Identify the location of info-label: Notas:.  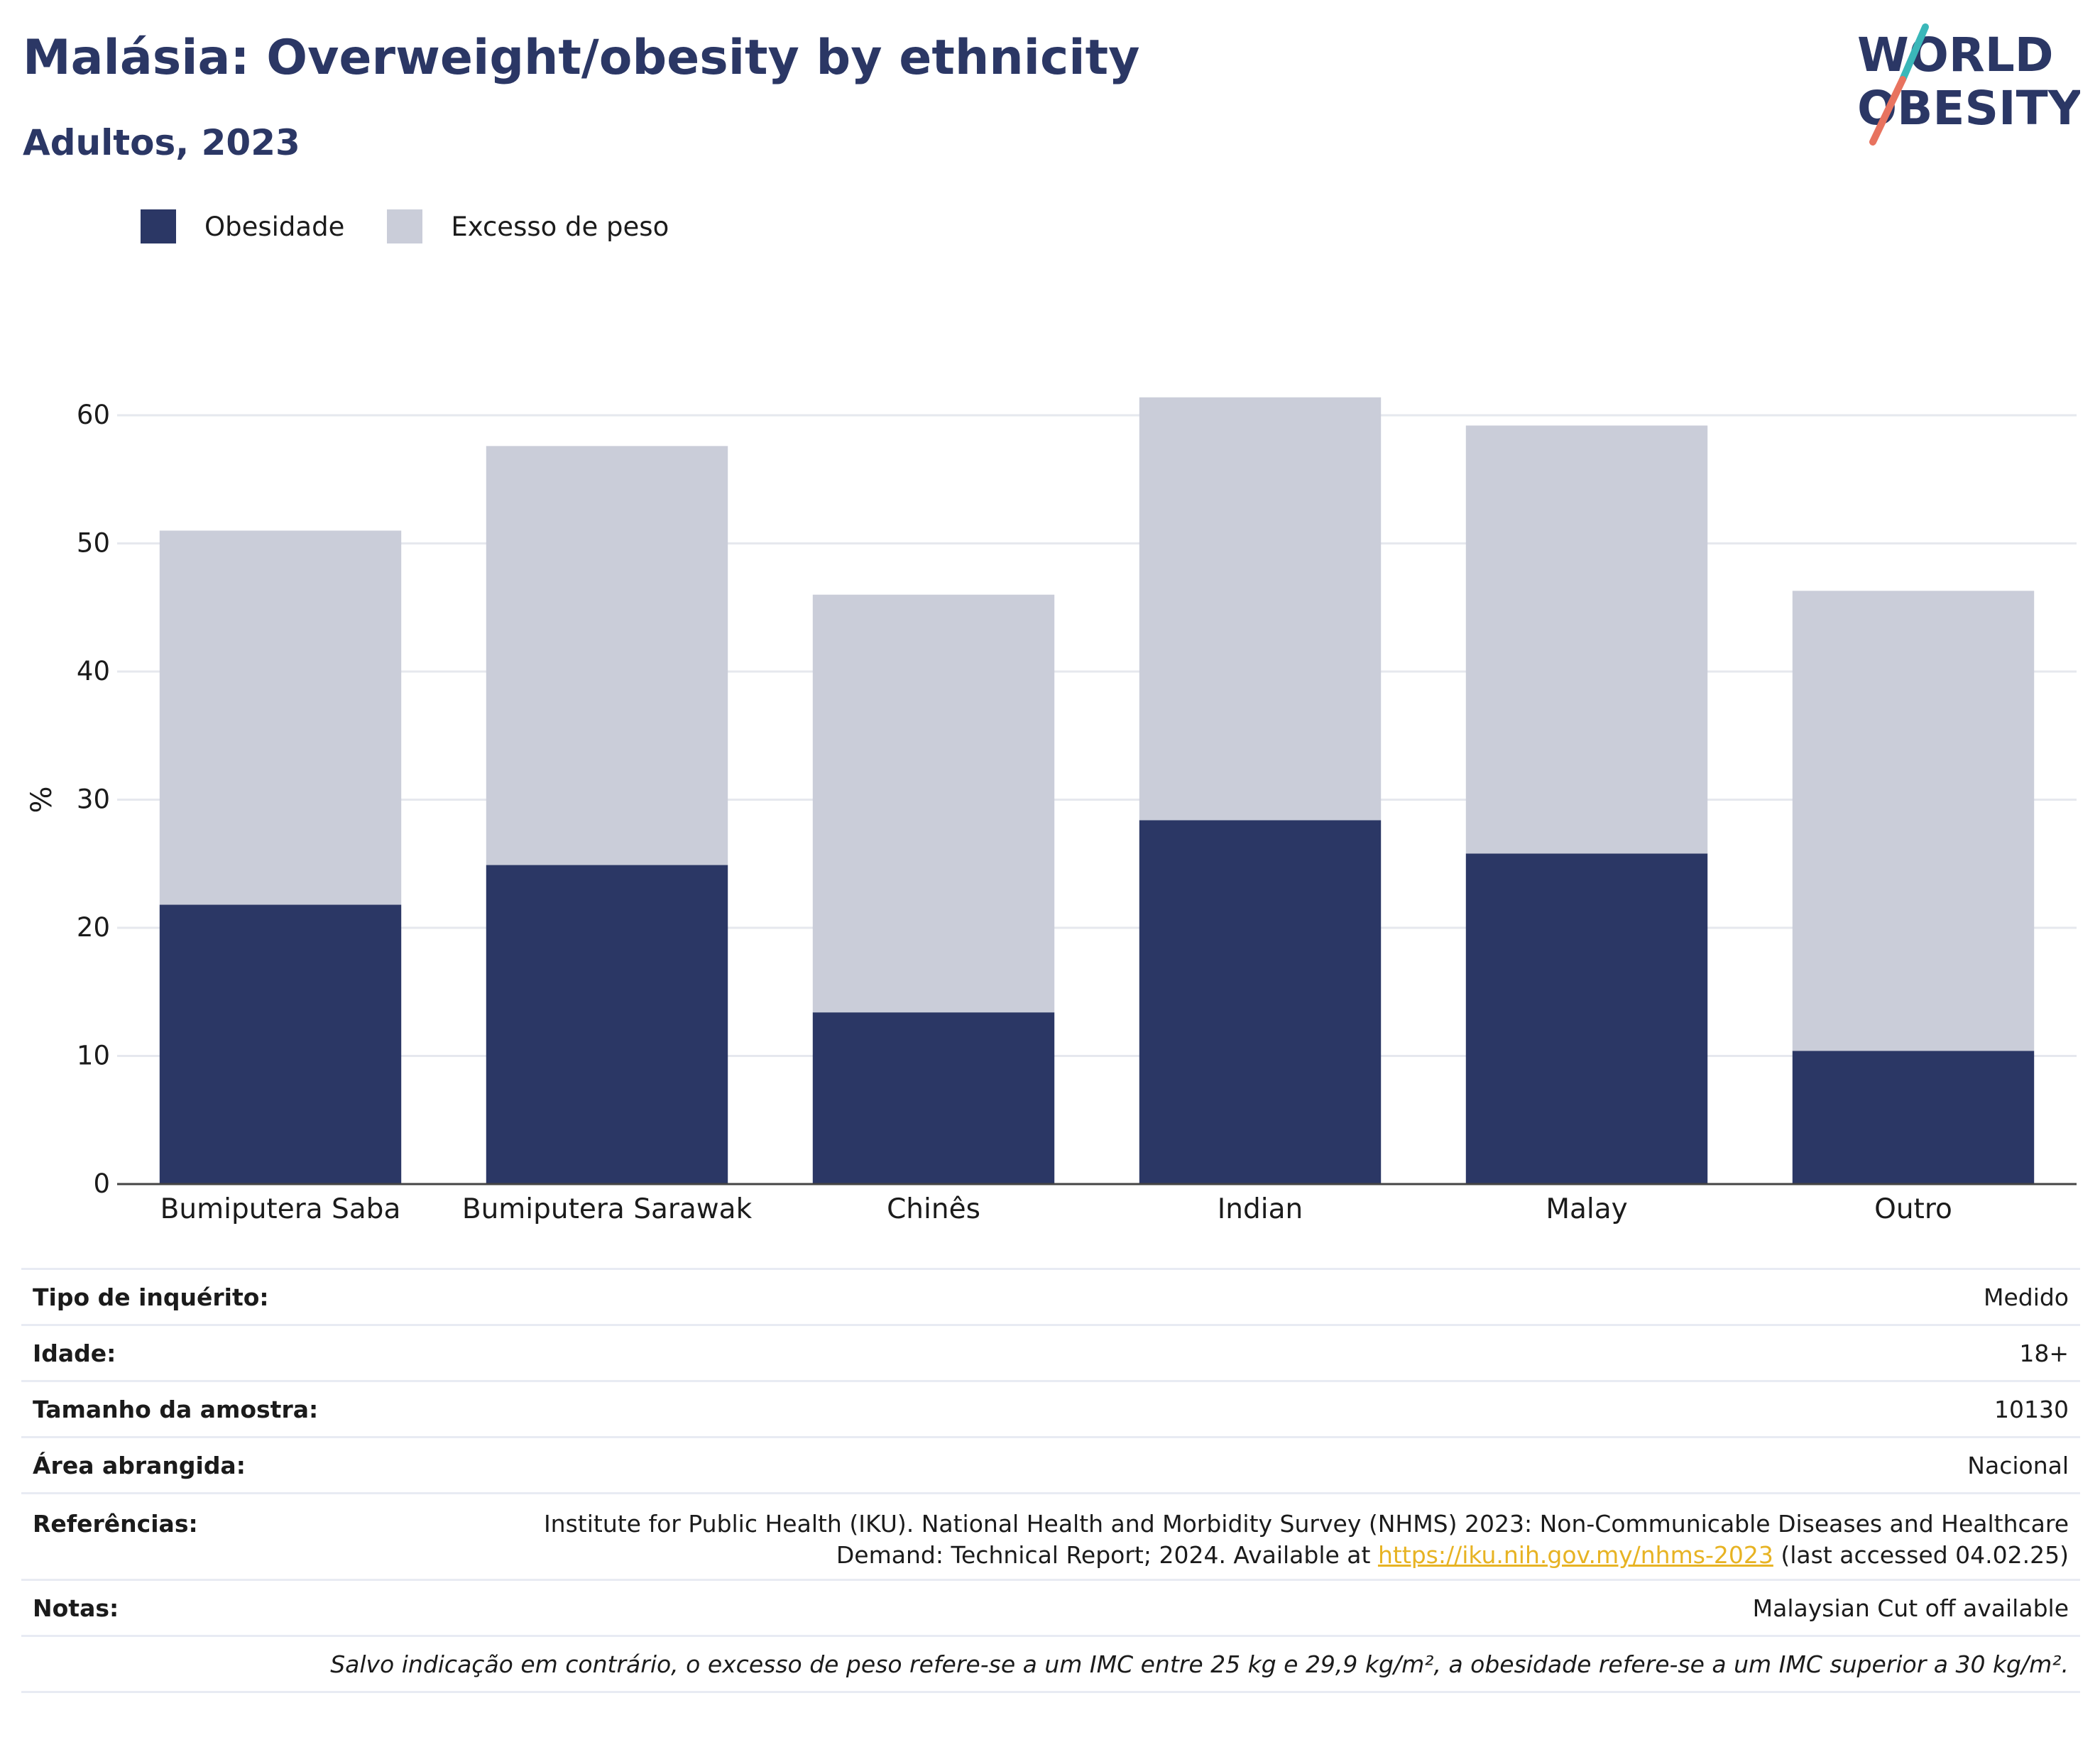
(192, 1607).